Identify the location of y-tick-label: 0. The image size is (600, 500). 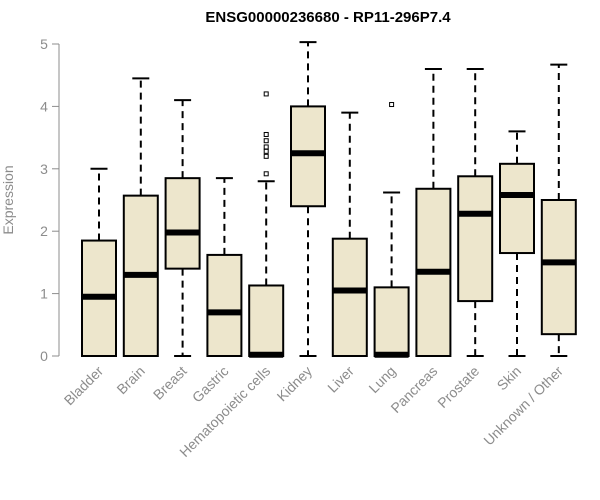
(44, 356).